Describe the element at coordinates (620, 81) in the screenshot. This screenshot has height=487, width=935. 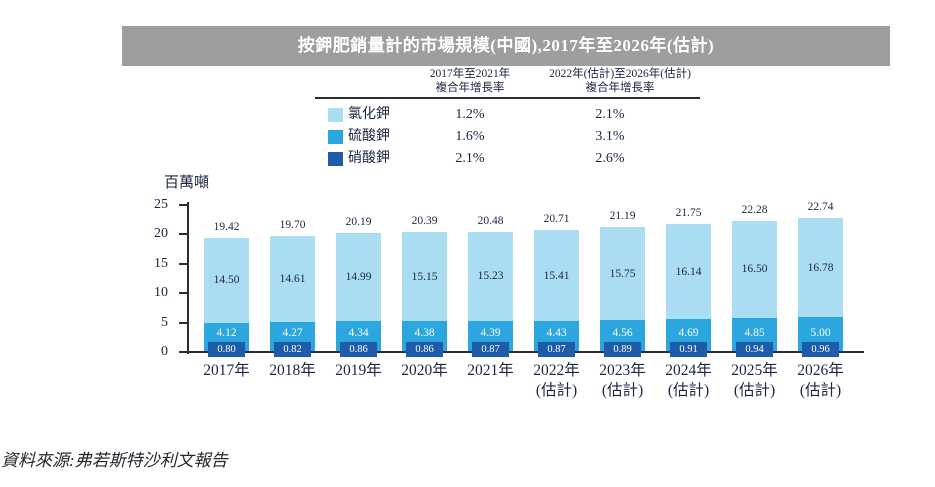
I see `cagr-column-header-2022-2026: 2022年(估計)至2026年(估計) 複合年增長率` at that location.